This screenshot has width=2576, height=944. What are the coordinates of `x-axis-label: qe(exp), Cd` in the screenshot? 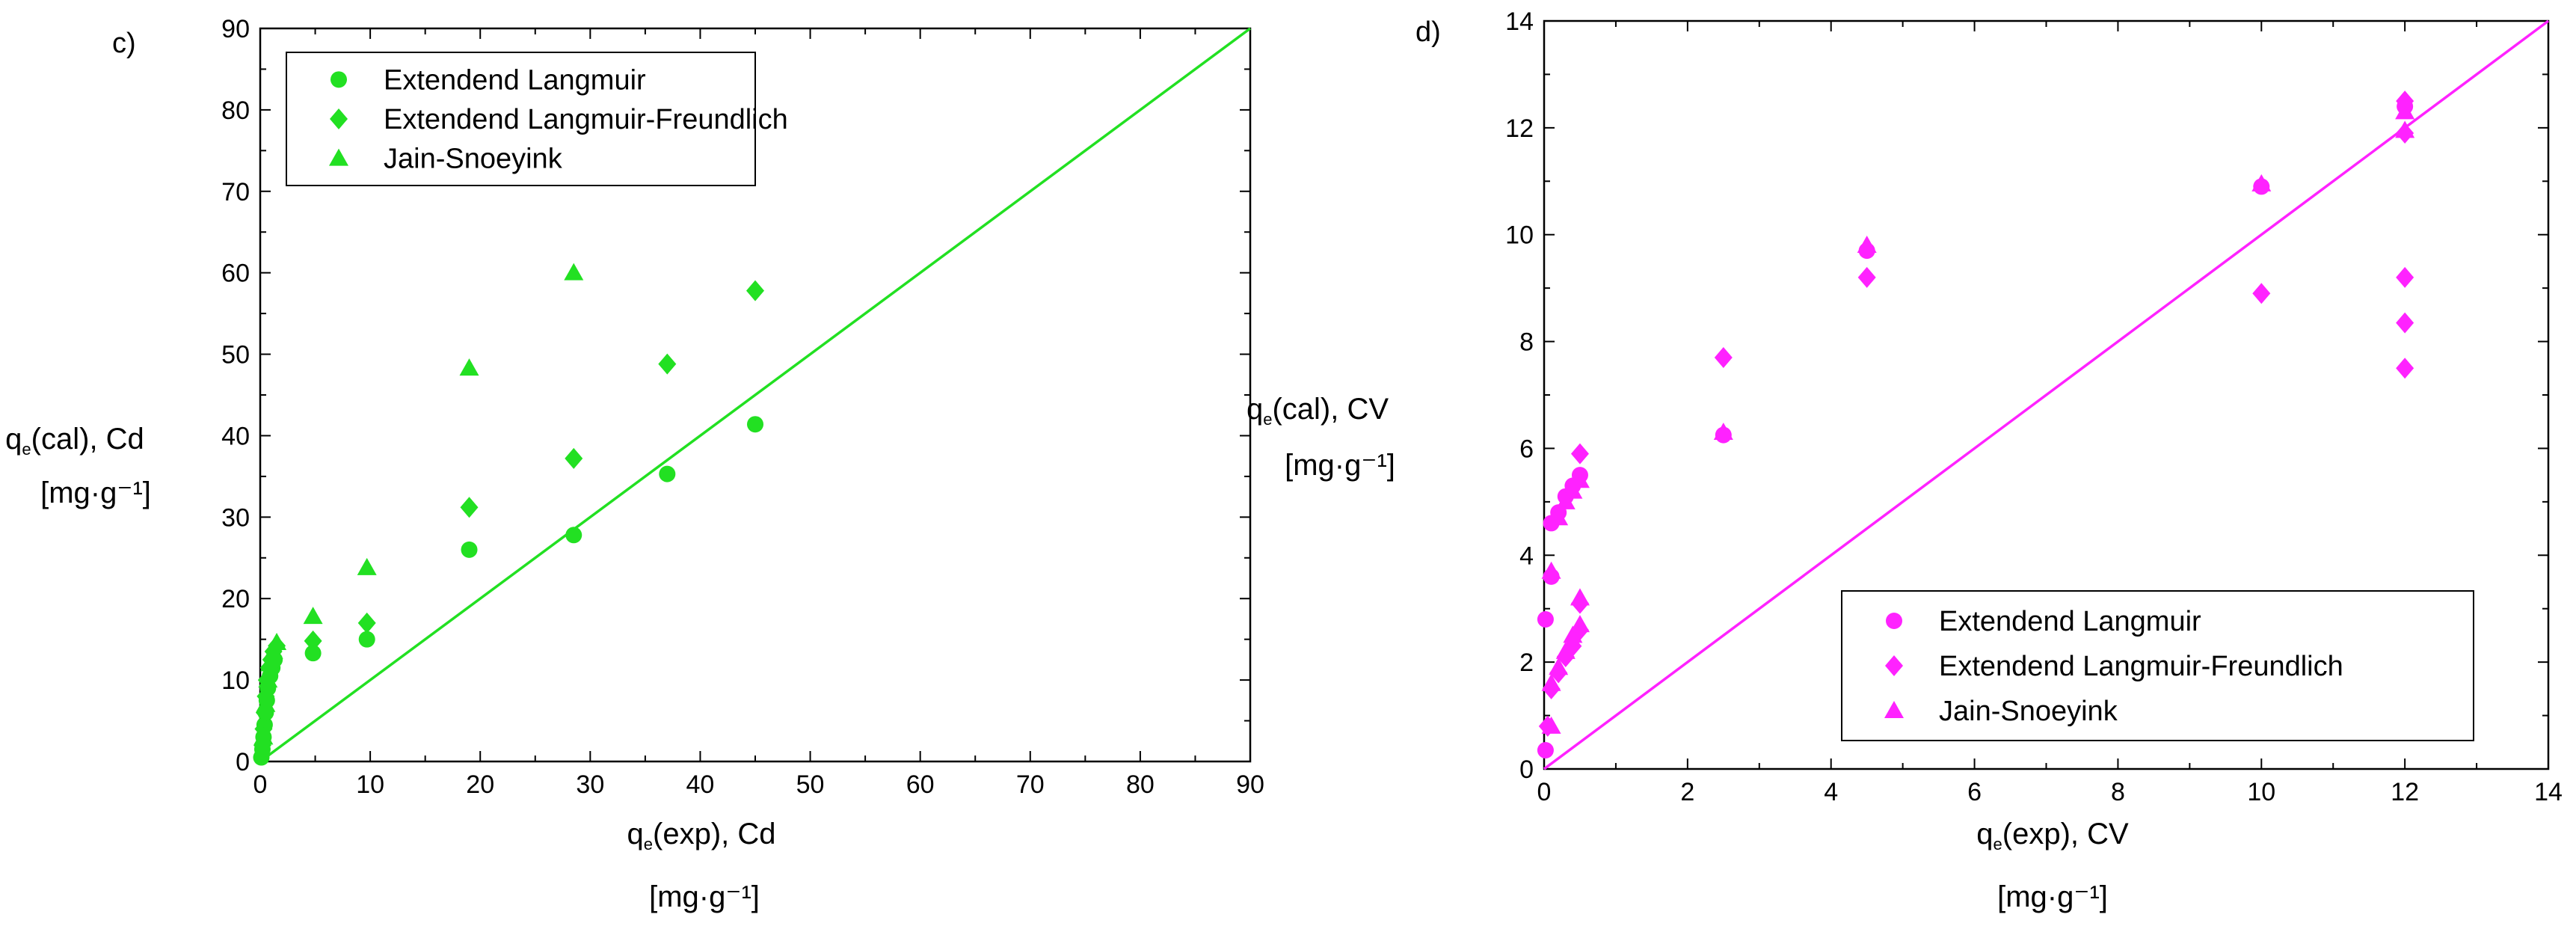 It's located at (701, 835).